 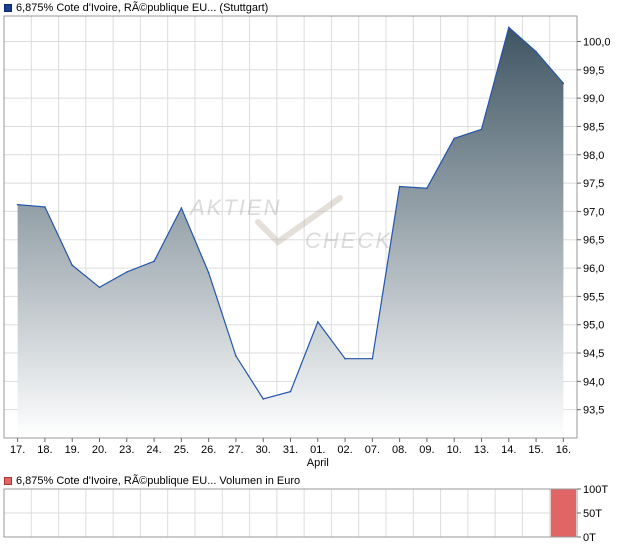 I want to click on price-y-tick-label: 99,5, so click(x=593, y=71).